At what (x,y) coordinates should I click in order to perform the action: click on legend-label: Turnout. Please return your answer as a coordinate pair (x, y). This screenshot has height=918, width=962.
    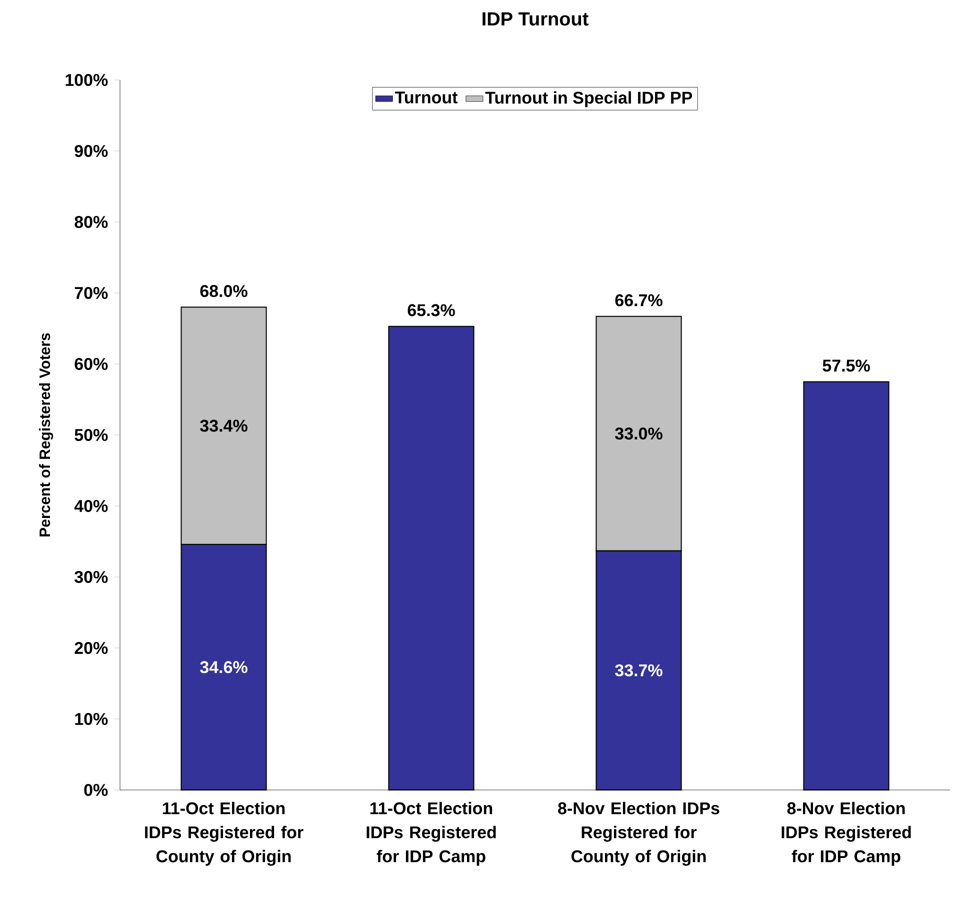
    Looking at the image, I should click on (426, 98).